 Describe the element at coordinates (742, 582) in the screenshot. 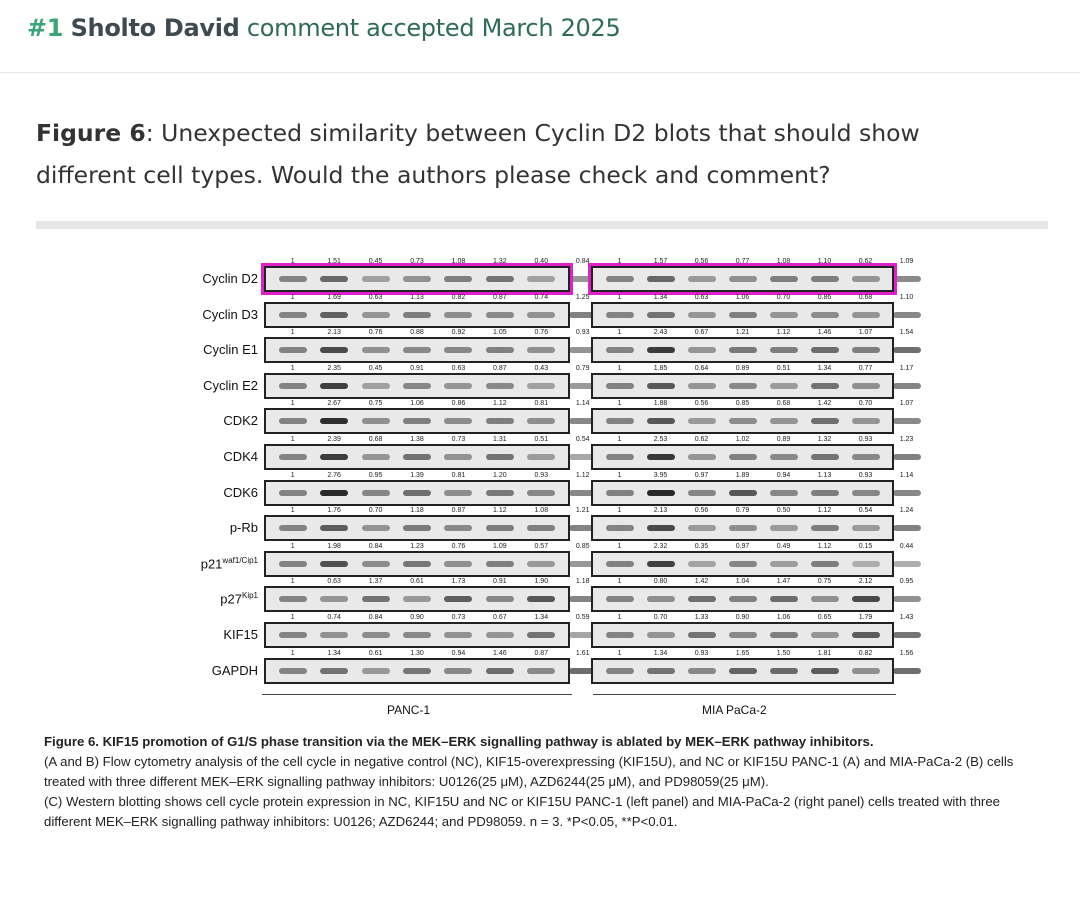

I see `band-quantification: 1.04` at that location.